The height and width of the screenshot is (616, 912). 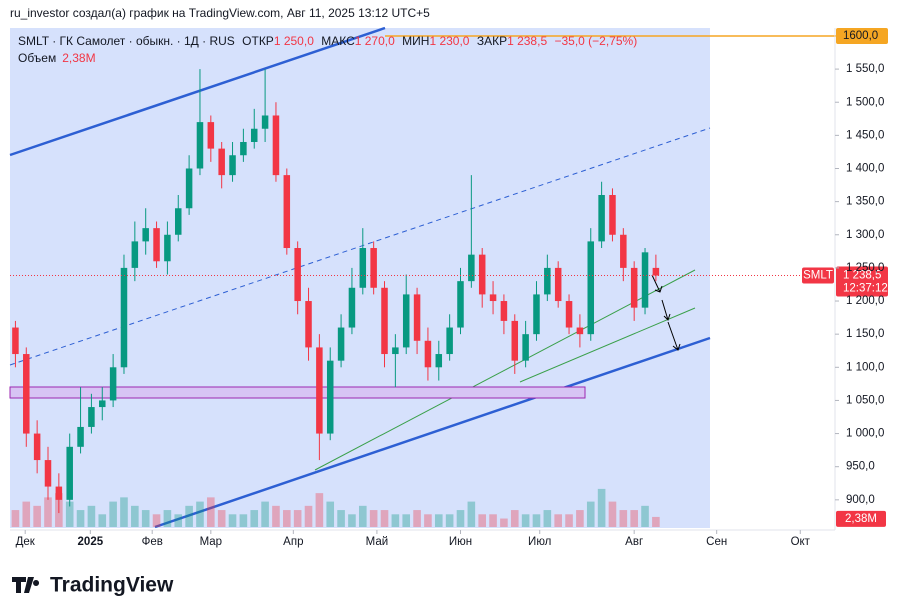 What do you see at coordinates (527, 41) in the screenshot?
I see `value: 1 238,5` at bounding box center [527, 41].